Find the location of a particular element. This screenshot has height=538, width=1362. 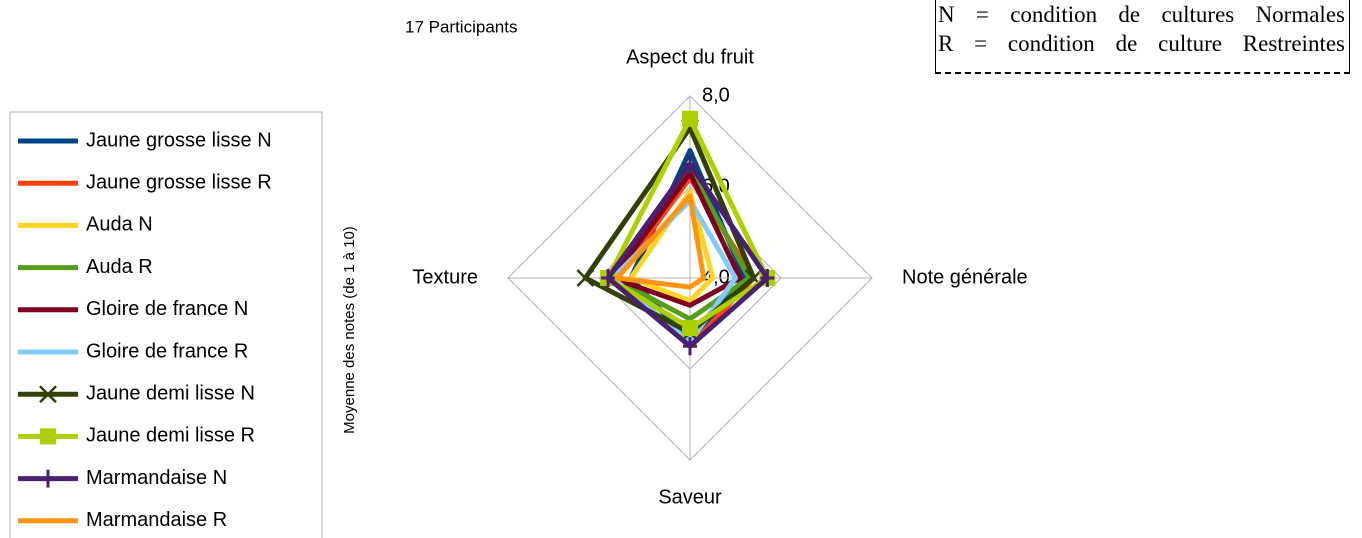

legend-label: Auda R is located at coordinates (119, 267).